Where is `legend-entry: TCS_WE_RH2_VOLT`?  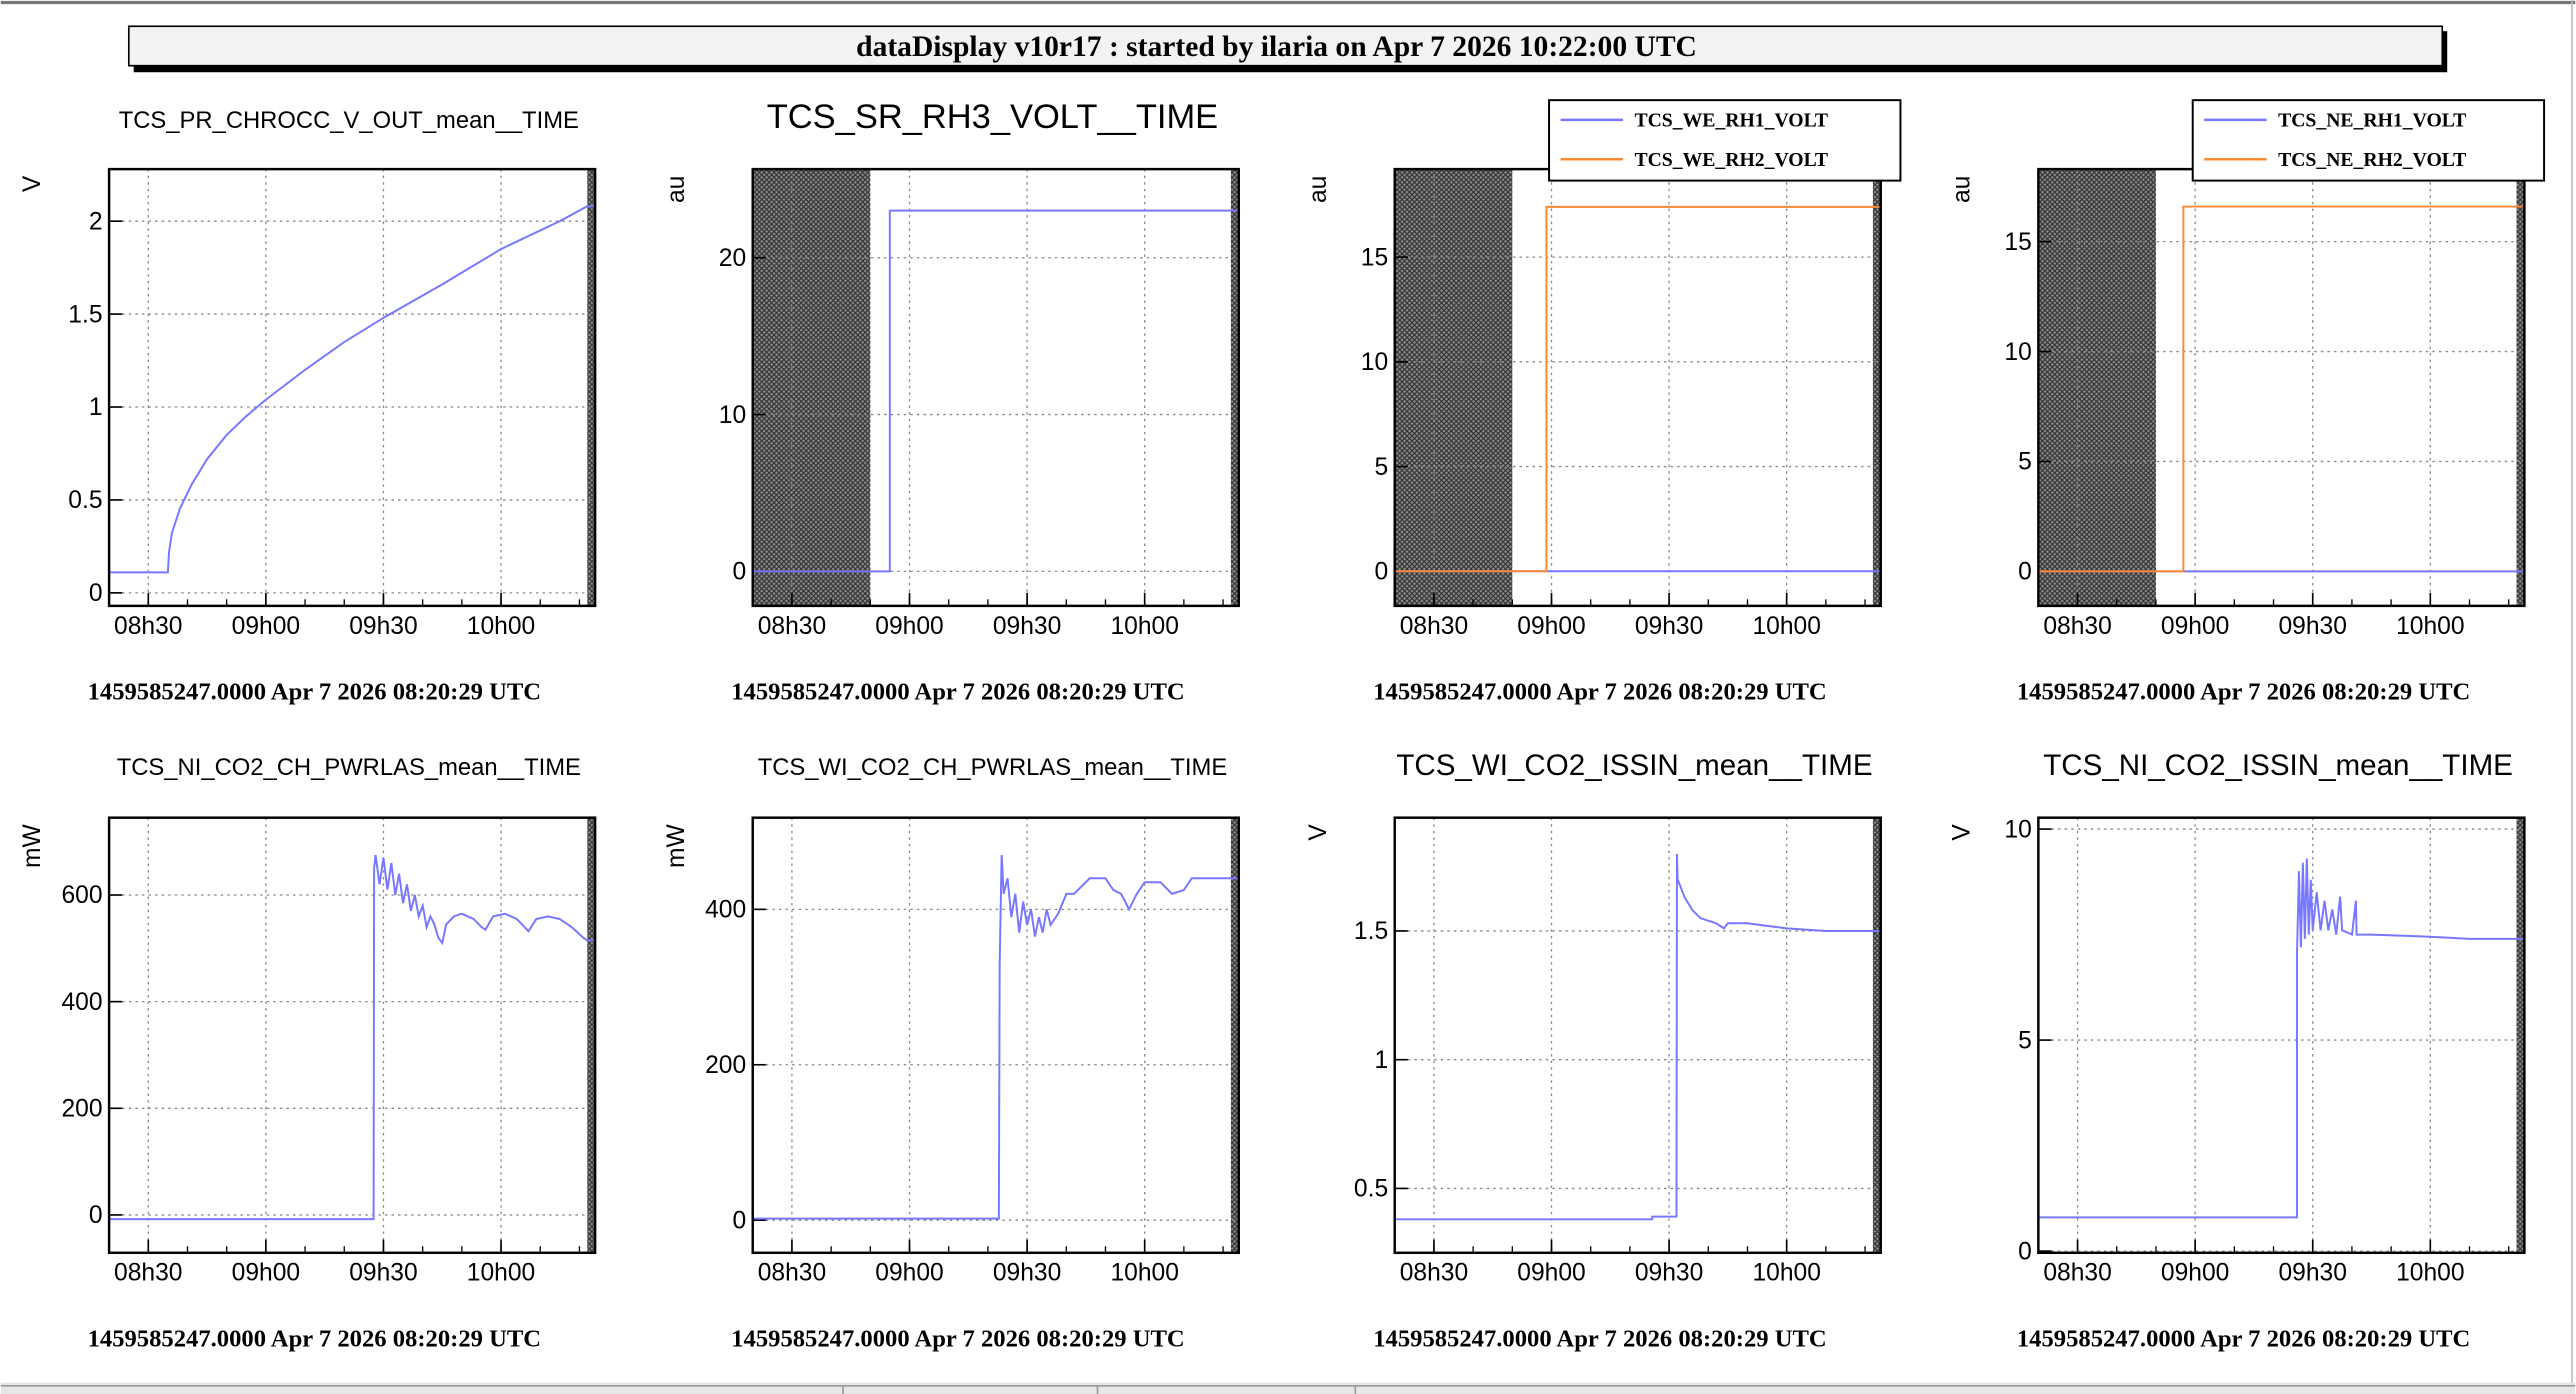
legend-entry: TCS_WE_RH2_VOLT is located at coordinates (1731, 160).